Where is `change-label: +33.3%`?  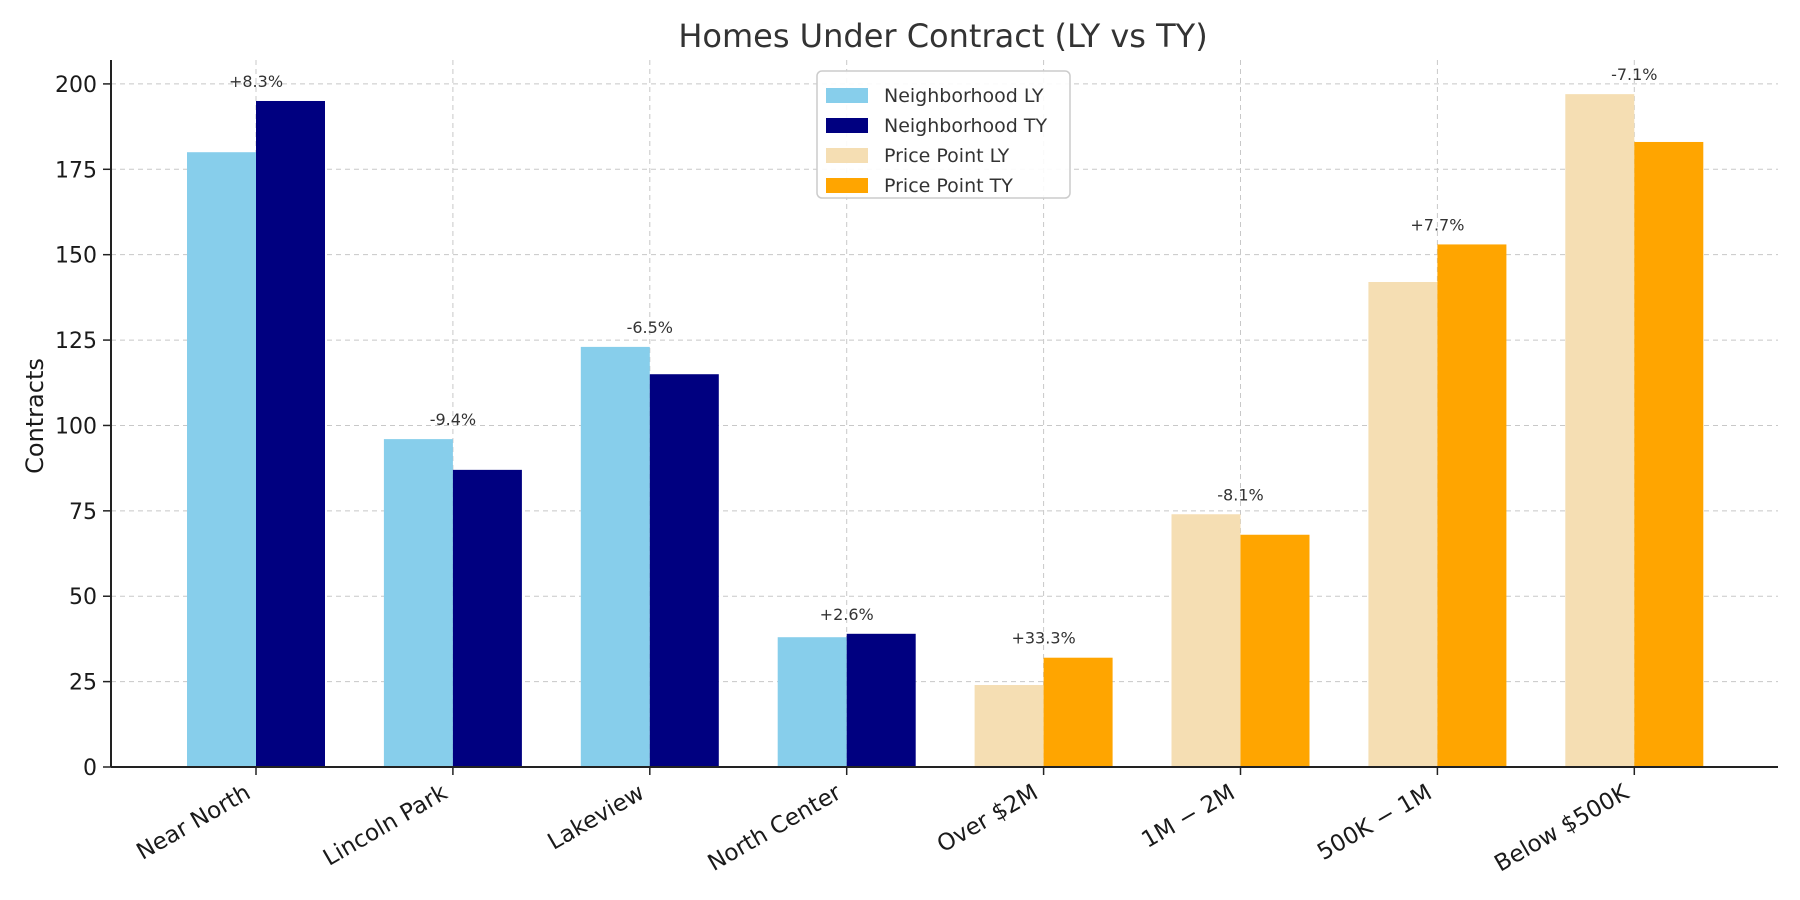 change-label: +33.3% is located at coordinates (1043, 638).